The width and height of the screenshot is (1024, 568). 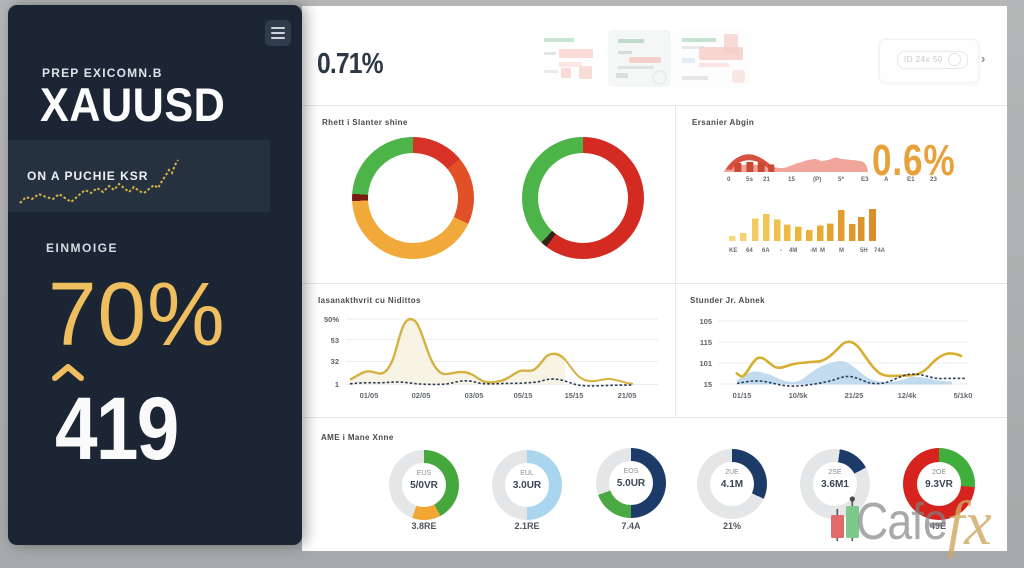 I want to click on svg-text: E1, so click(x=911, y=179).